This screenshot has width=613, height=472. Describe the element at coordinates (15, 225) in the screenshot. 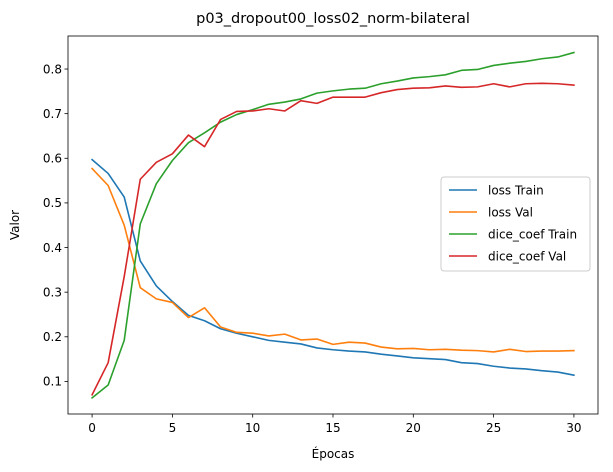

I see `y-axis-label: Valor` at that location.